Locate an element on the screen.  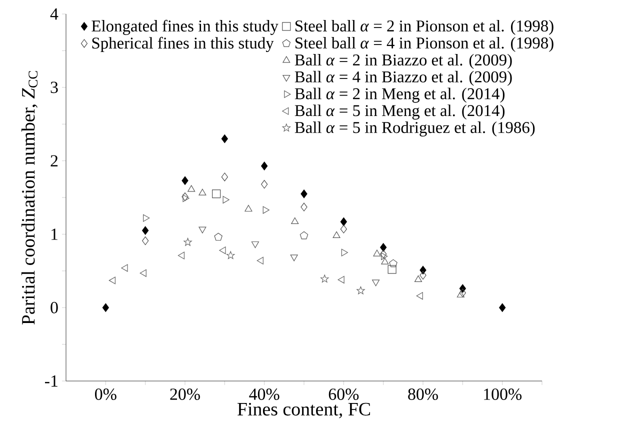
x-tick-label: 0% is located at coordinates (105, 394).